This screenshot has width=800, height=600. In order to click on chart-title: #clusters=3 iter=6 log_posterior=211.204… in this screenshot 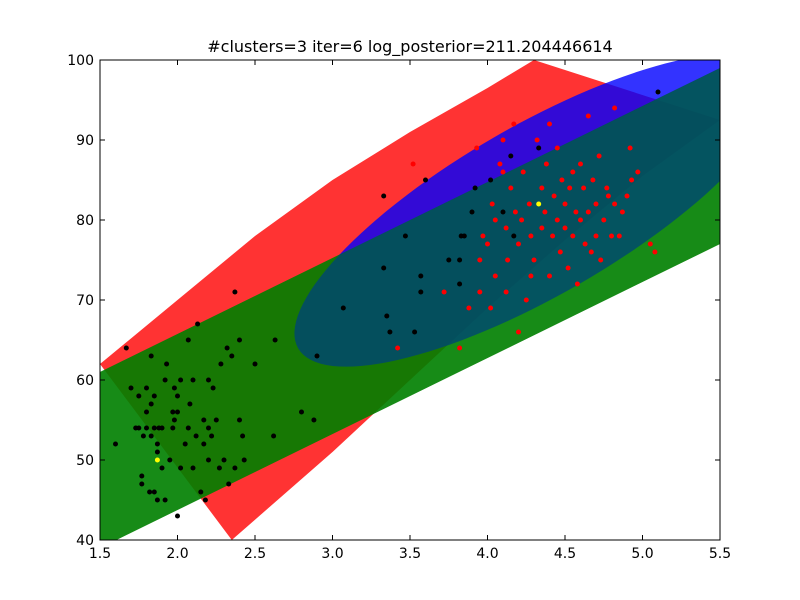, I will do `click(409, 47)`.